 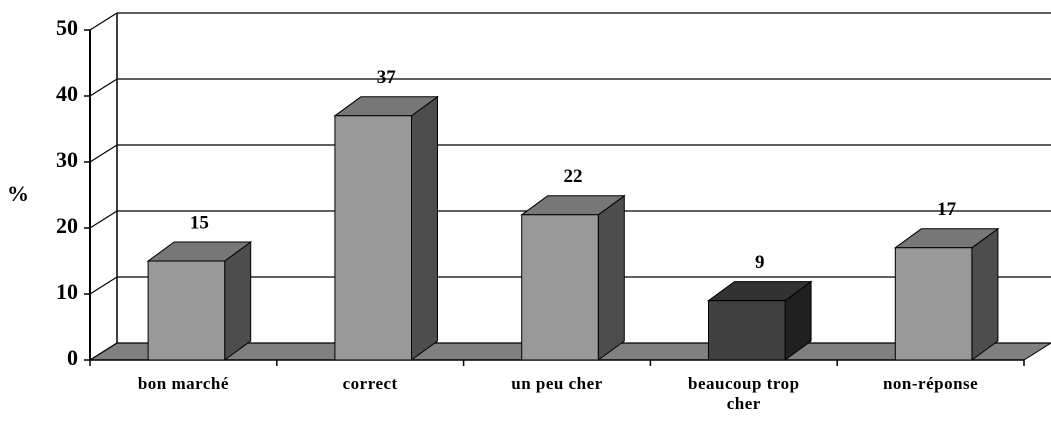 What do you see at coordinates (67, 93) in the screenshot?
I see `y-tick-label: 40` at bounding box center [67, 93].